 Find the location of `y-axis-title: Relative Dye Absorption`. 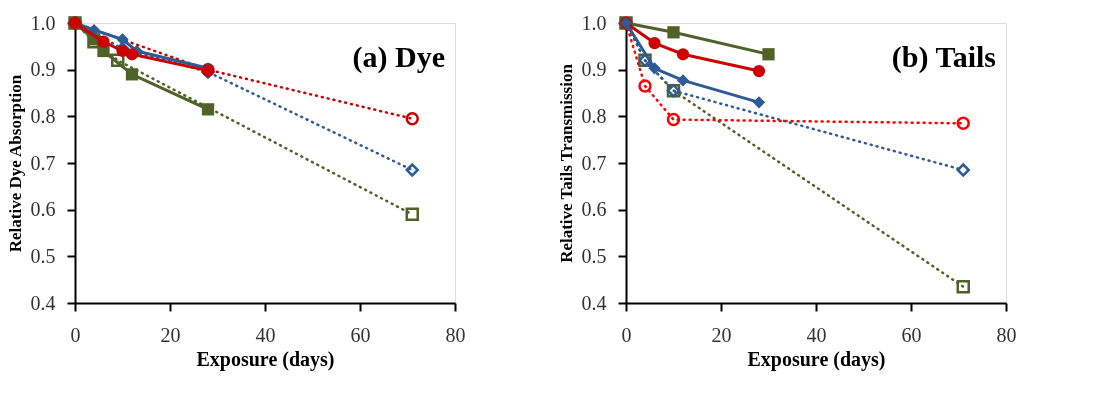

y-axis-title: Relative Dye Absorption is located at coordinates (15, 163).